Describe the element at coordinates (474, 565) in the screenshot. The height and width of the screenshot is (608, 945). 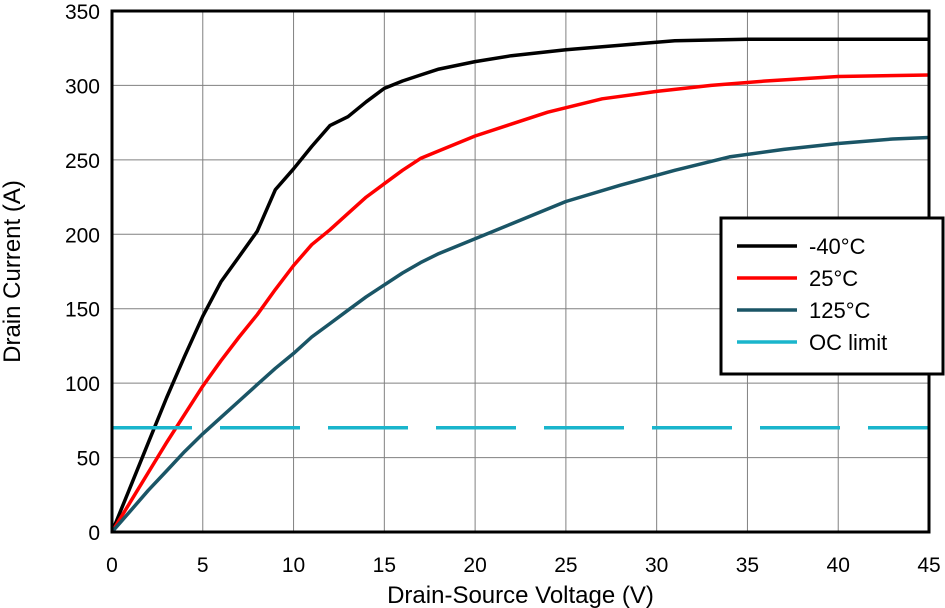
I see `x-tick-label: 20` at that location.